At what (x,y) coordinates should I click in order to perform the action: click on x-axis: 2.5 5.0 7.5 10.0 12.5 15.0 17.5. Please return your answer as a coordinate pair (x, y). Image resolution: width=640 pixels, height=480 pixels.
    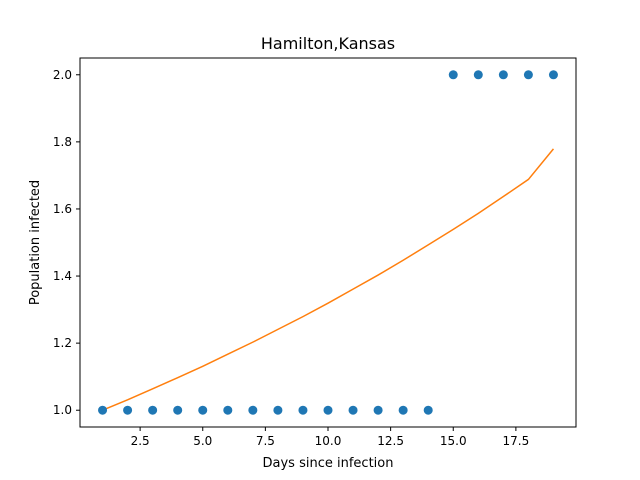
    Looking at the image, I should click on (330, 437).